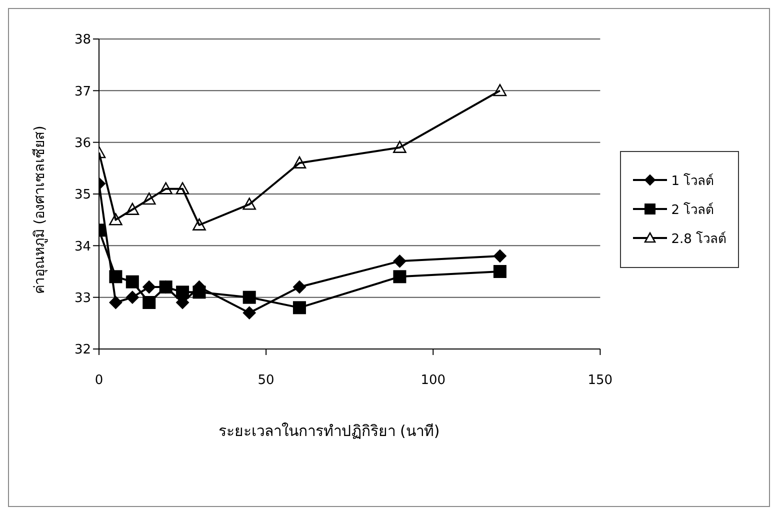 The image size is (778, 515). What do you see at coordinates (82, 92) in the screenshot?
I see `y-tick-label: 37` at bounding box center [82, 92].